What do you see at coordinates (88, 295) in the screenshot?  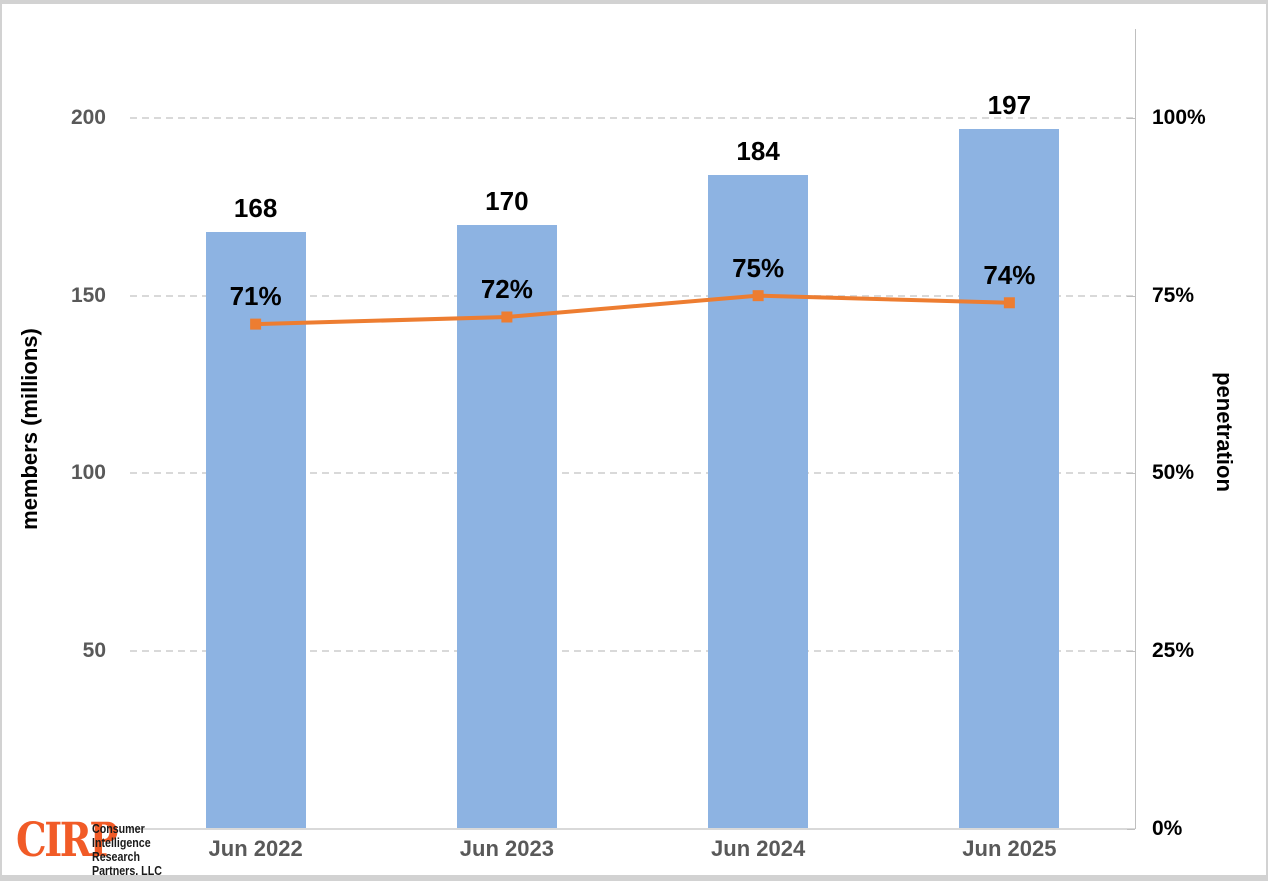 I see `left-axis-tick-label: 150` at bounding box center [88, 295].